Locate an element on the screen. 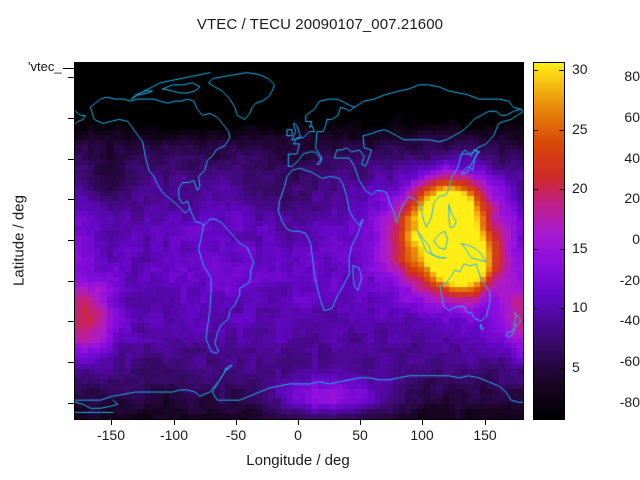 The width and height of the screenshot is (640, 480). series-key: 'vtec_ is located at coordinates (52, 66).